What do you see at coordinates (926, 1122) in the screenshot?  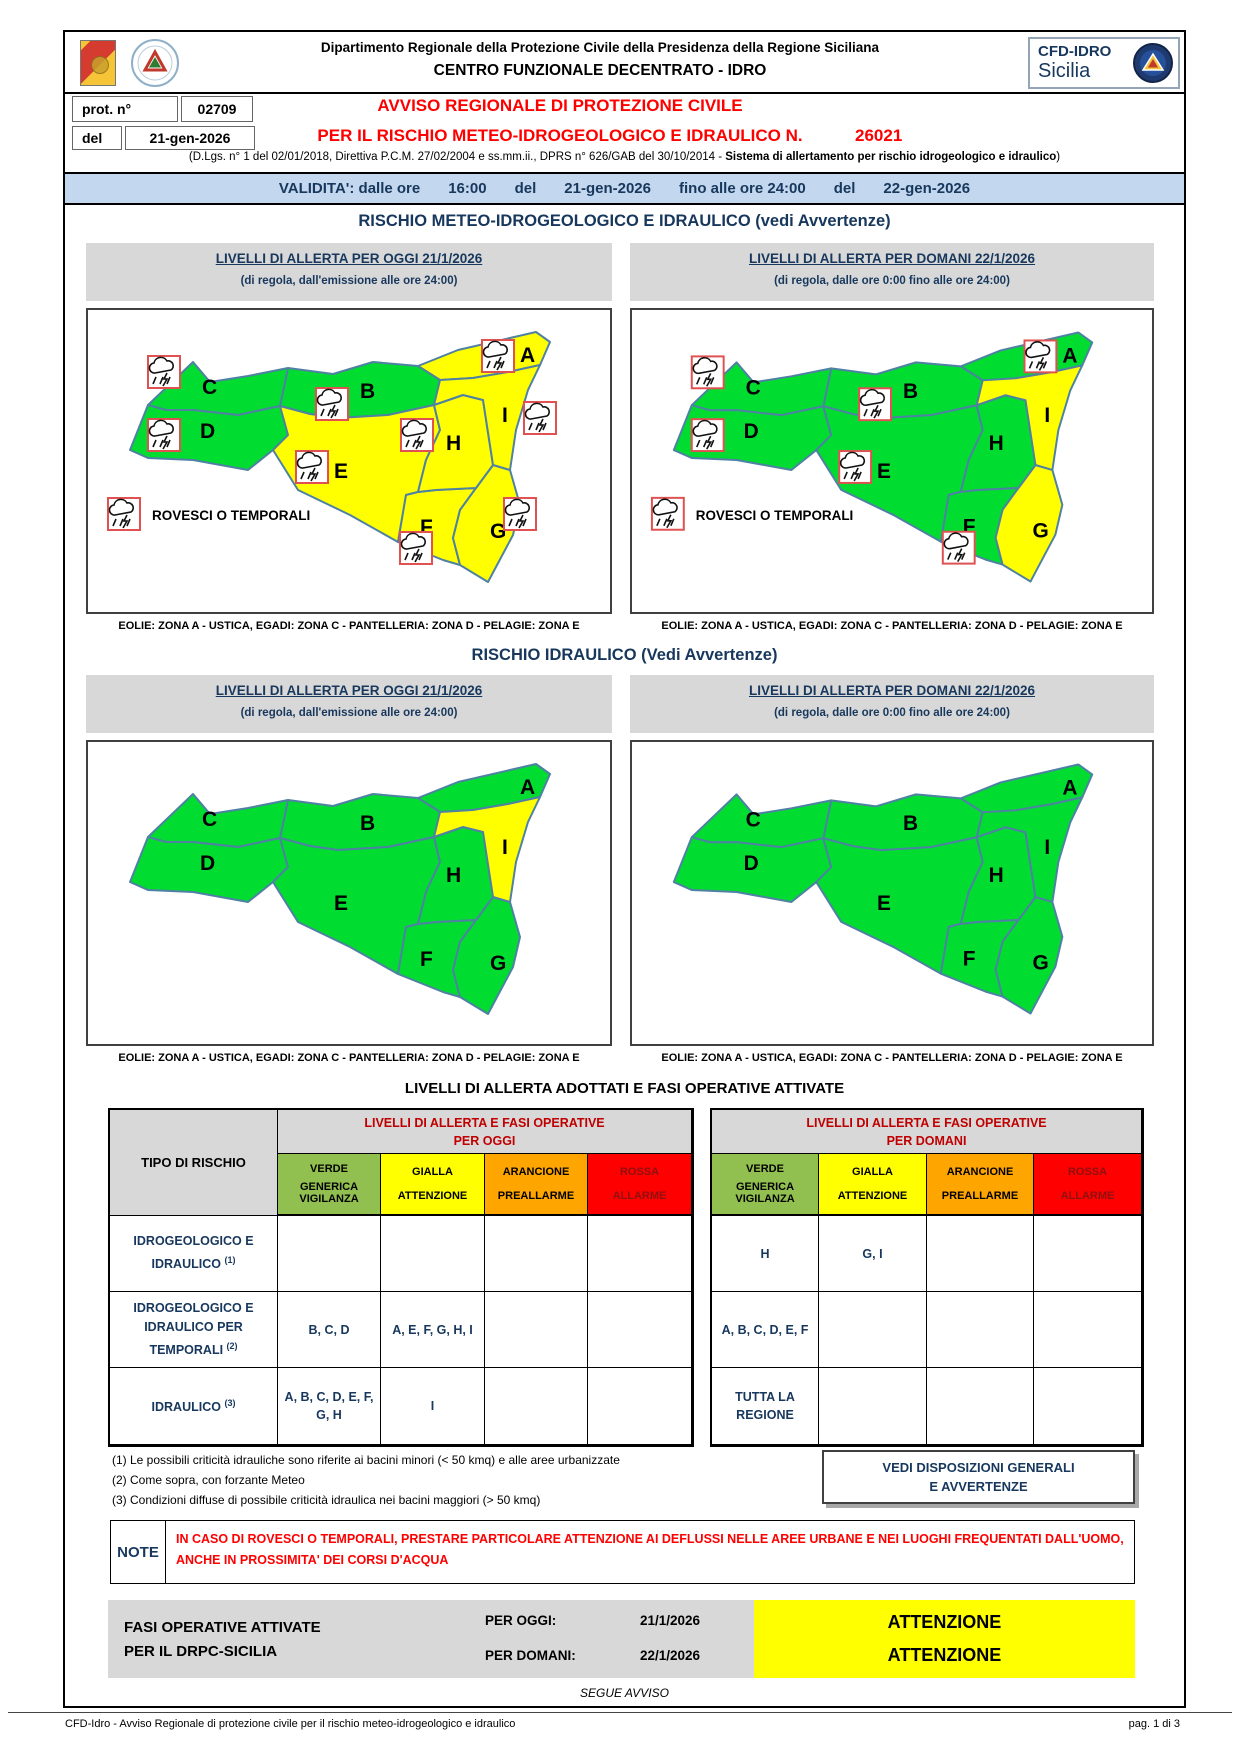 I see `tomorrow-header-line1: LIVELLI DI ALLERTA E FASI OPERATIVE` at bounding box center [926, 1122].